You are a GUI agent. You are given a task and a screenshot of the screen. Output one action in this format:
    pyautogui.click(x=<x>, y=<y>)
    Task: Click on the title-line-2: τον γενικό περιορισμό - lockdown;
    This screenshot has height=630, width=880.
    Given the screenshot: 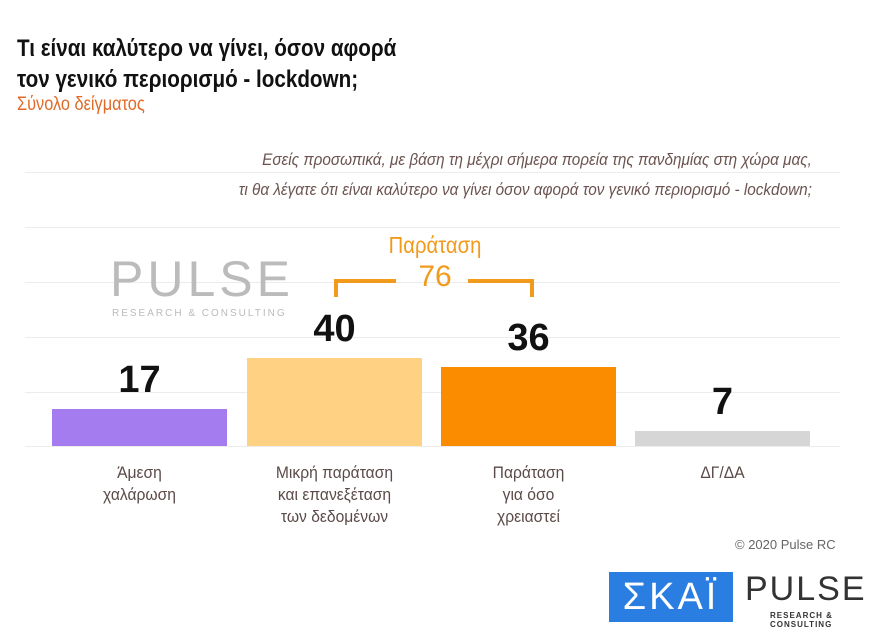 What is the action you would take?
    pyautogui.click(x=188, y=79)
    